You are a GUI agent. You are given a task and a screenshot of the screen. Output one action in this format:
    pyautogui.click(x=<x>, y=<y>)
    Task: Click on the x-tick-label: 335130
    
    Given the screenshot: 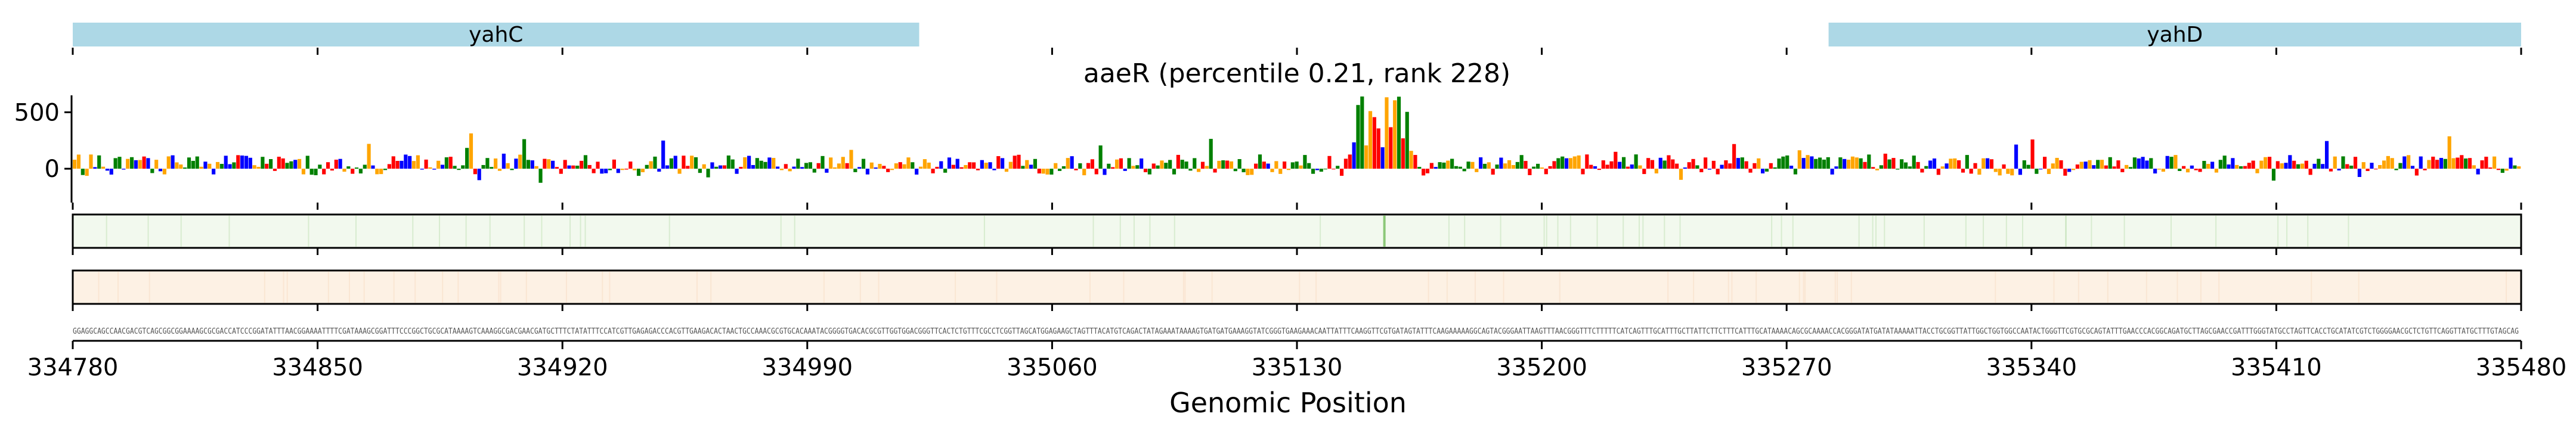 What is the action you would take?
    pyautogui.click(x=1298, y=367)
    